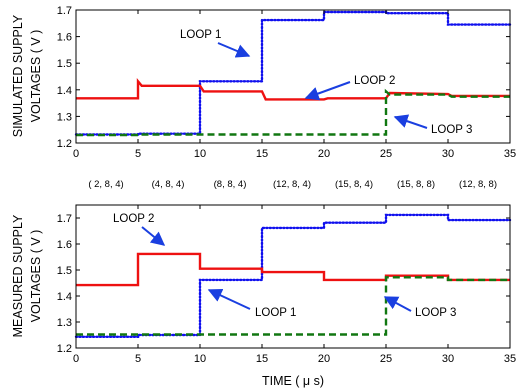 The width and height of the screenshot is (522, 392). What do you see at coordinates (36, 76) in the screenshot?
I see `top-y-axis-label-line2: VOLTAGES ( V )` at bounding box center [36, 76].